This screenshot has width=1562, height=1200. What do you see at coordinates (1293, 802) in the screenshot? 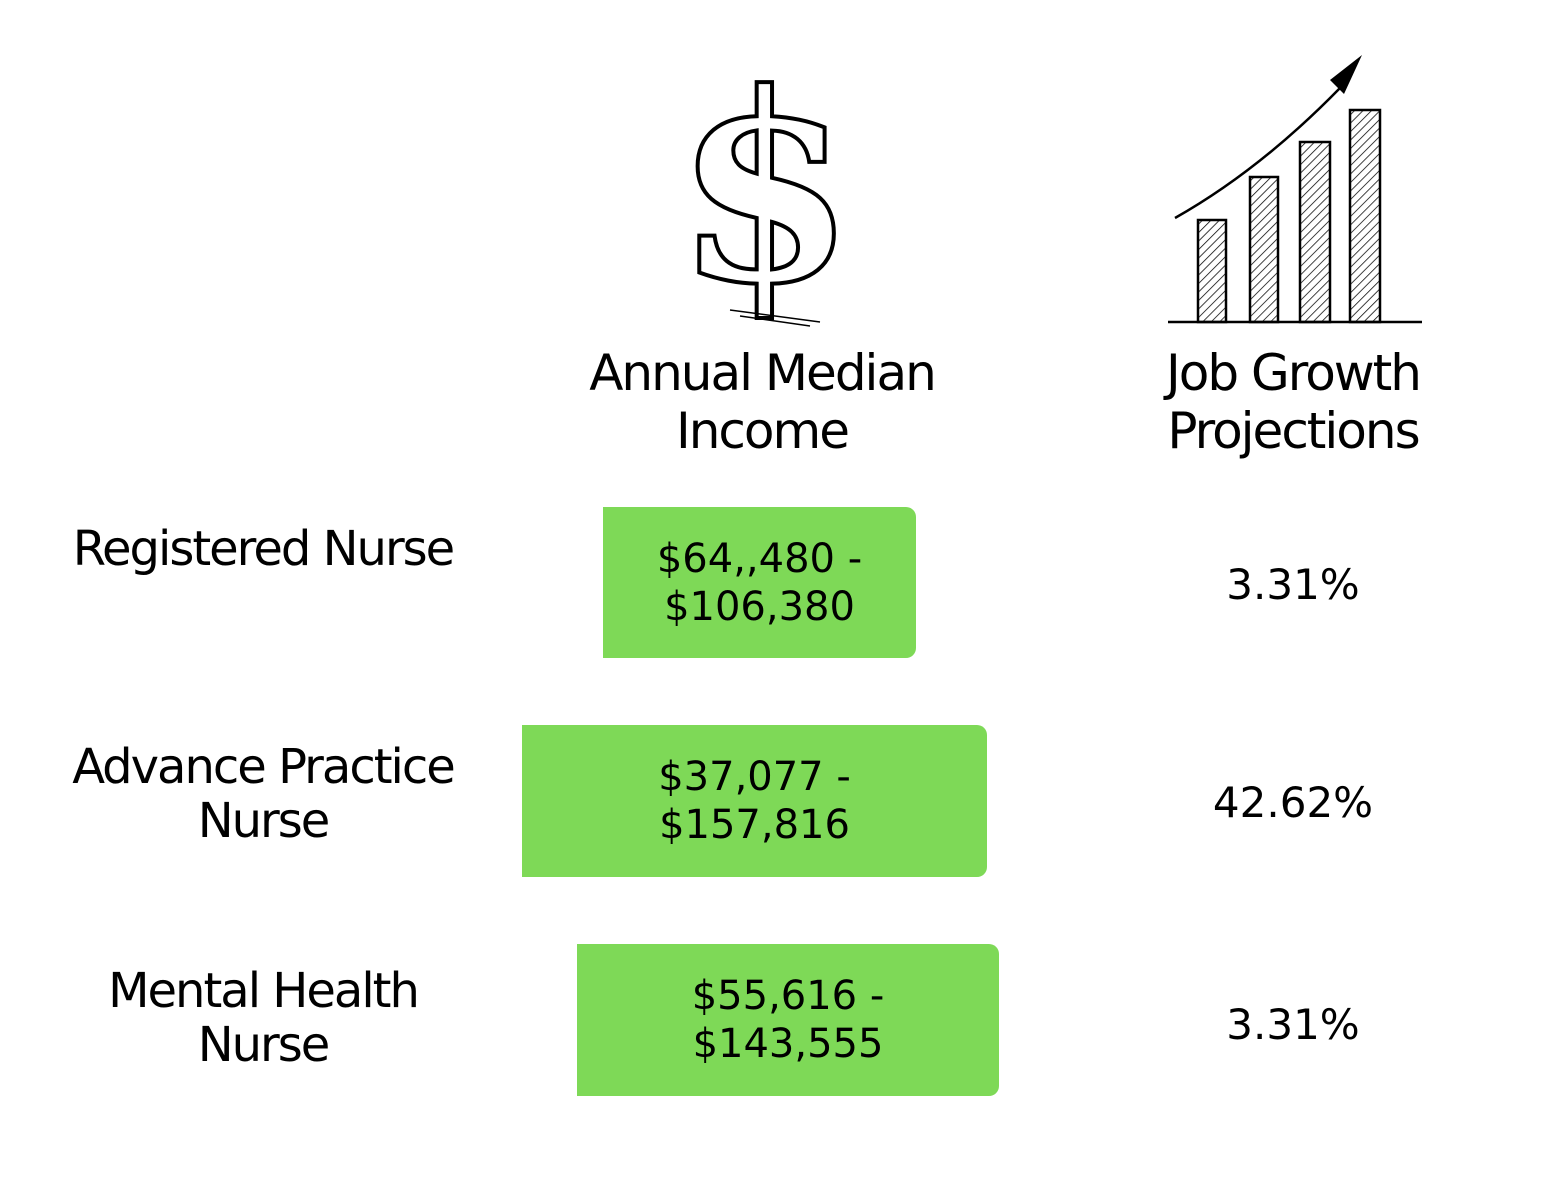
I see `growth-value: 42.62%` at bounding box center [1293, 802].